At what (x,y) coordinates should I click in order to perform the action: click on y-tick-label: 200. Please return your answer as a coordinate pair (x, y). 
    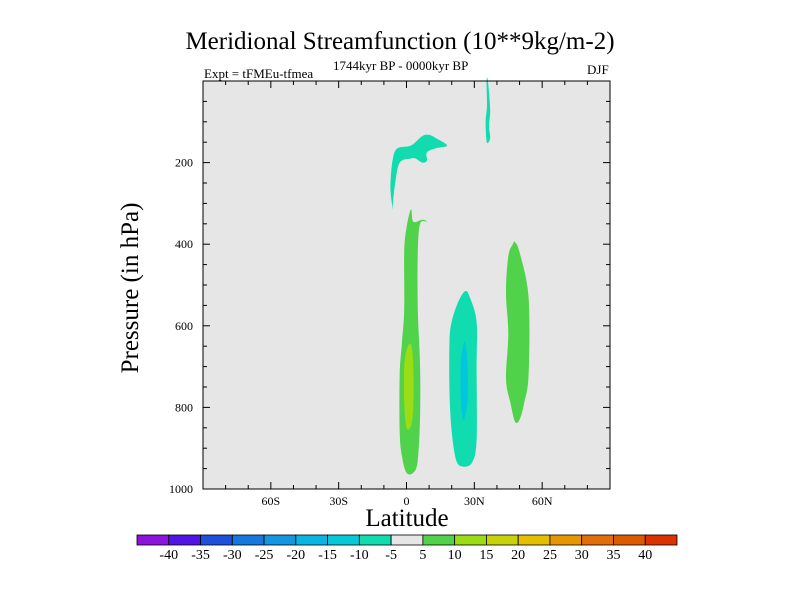
    Looking at the image, I should click on (184, 163).